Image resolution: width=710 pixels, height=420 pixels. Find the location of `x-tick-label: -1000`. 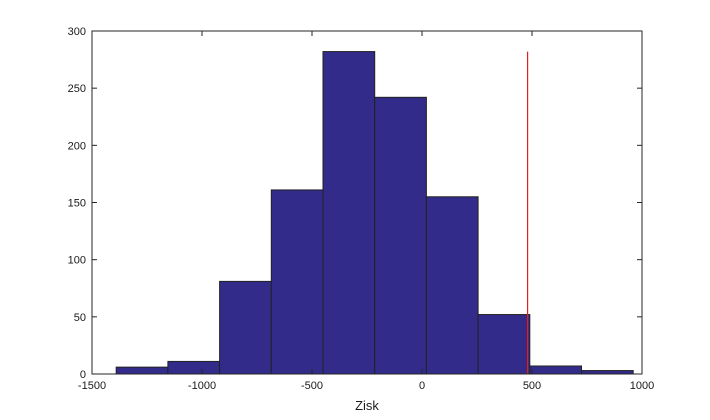

x-tick-label: -1000 is located at coordinates (202, 386).